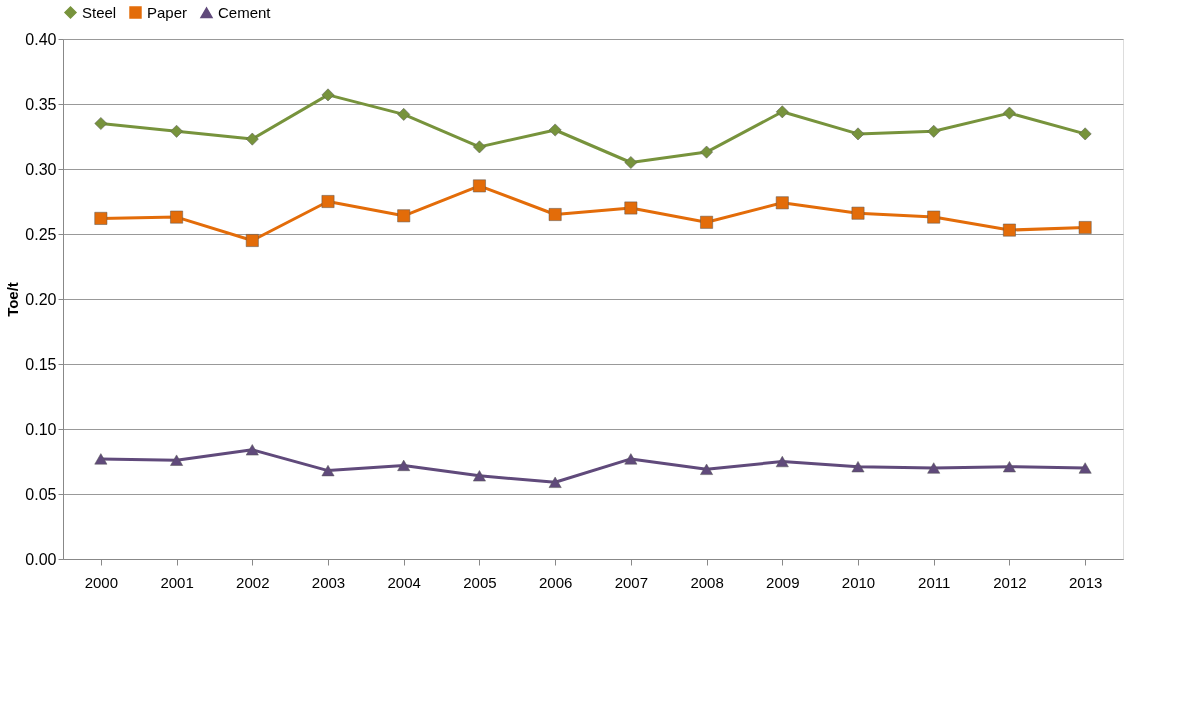  Describe the element at coordinates (555, 582) in the screenshot. I see `x-tick-label: 2006` at that location.